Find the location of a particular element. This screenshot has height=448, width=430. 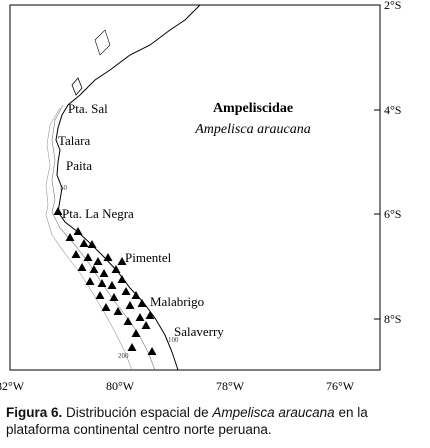

caption-text: Distribución espacial de is located at coordinates (137, 412).